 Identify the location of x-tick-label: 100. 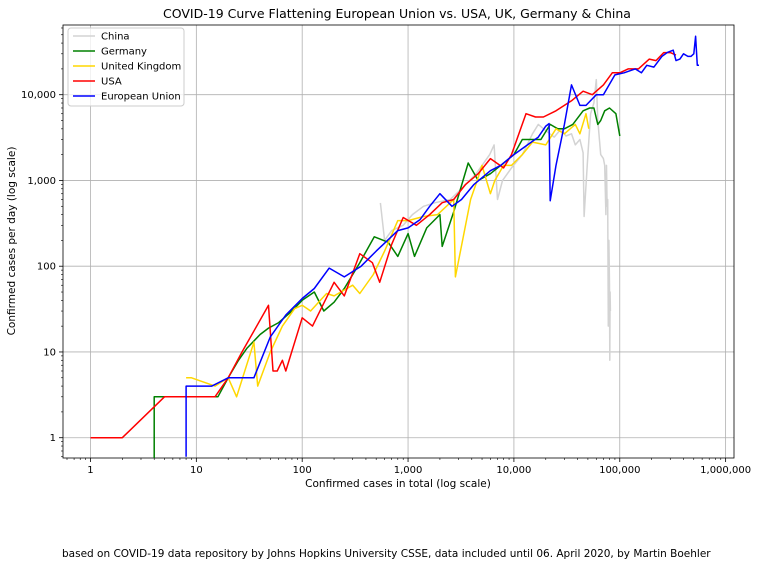
(302, 470).